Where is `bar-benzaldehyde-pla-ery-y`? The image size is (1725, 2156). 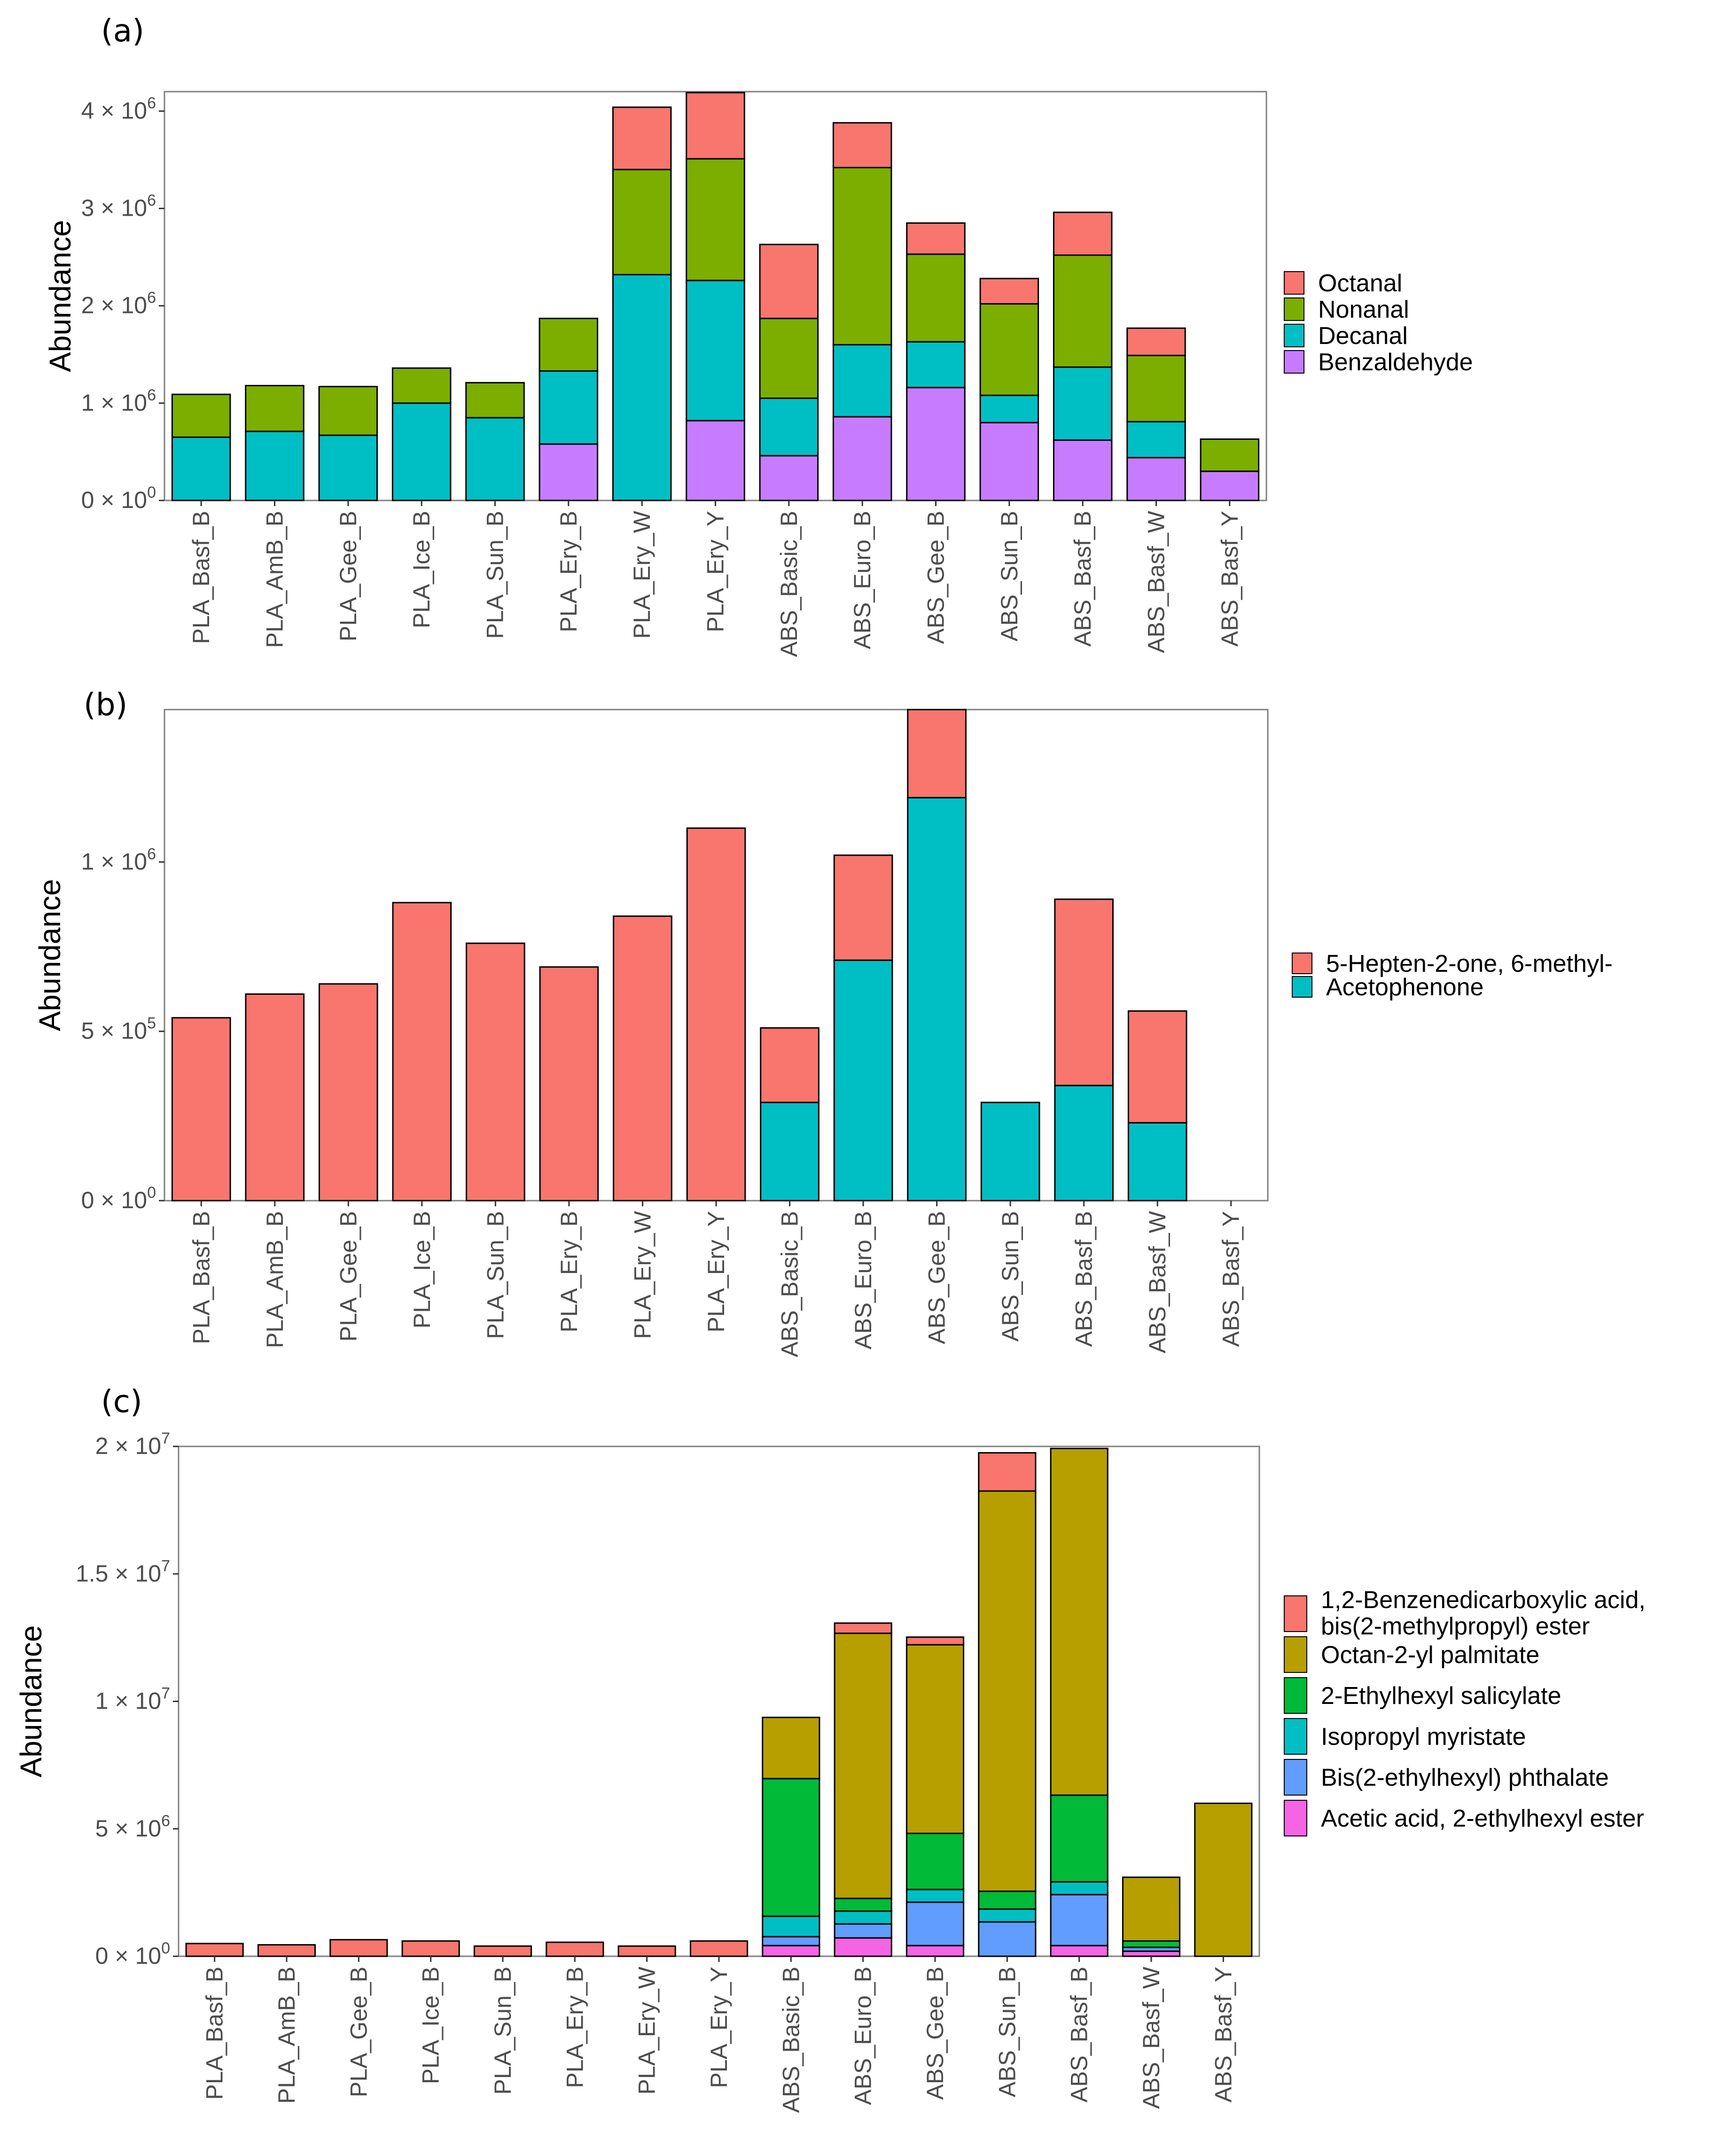 bar-benzaldehyde-pla-ery-y is located at coordinates (715, 461).